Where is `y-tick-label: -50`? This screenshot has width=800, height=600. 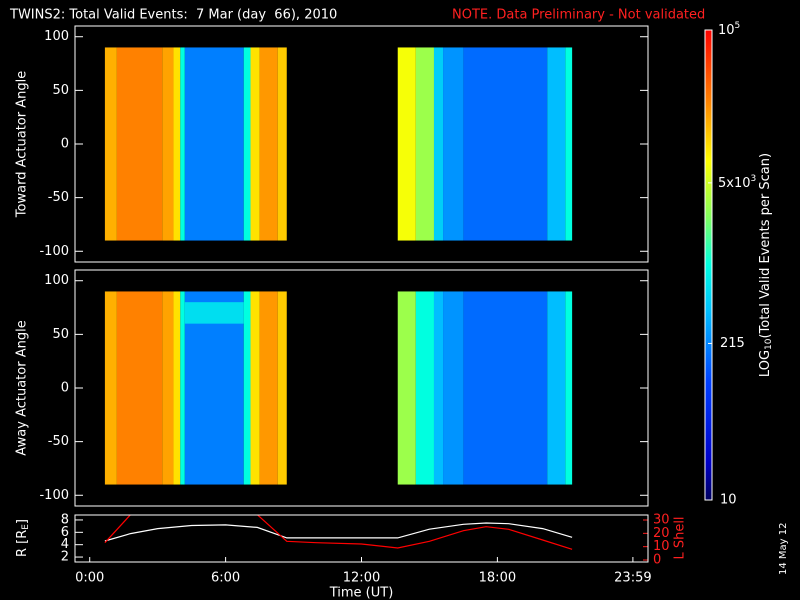
y-tick-label: -50 is located at coordinates (58, 441).